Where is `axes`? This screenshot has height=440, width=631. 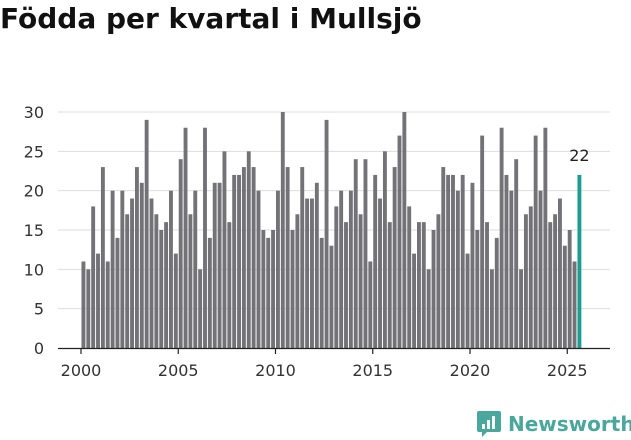 axes is located at coordinates (334, 350).